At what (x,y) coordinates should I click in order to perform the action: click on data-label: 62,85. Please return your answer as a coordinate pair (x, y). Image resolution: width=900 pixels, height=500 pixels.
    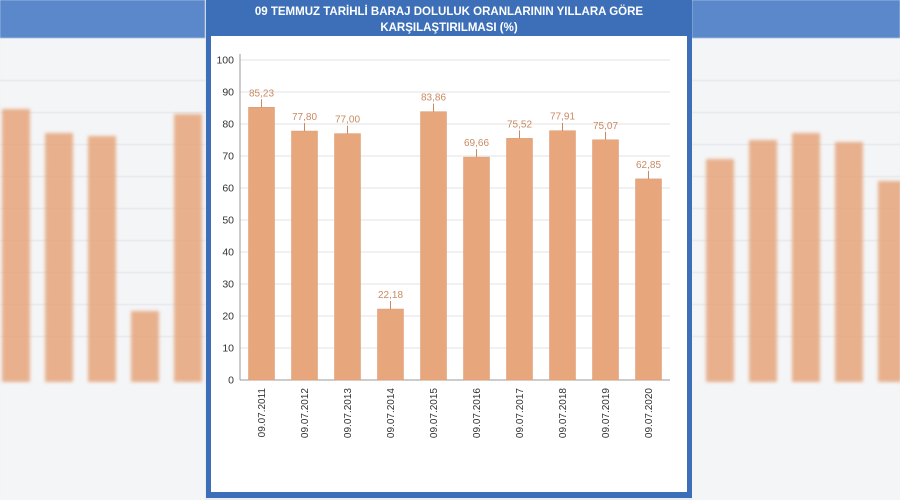
    Looking at the image, I should click on (648, 165).